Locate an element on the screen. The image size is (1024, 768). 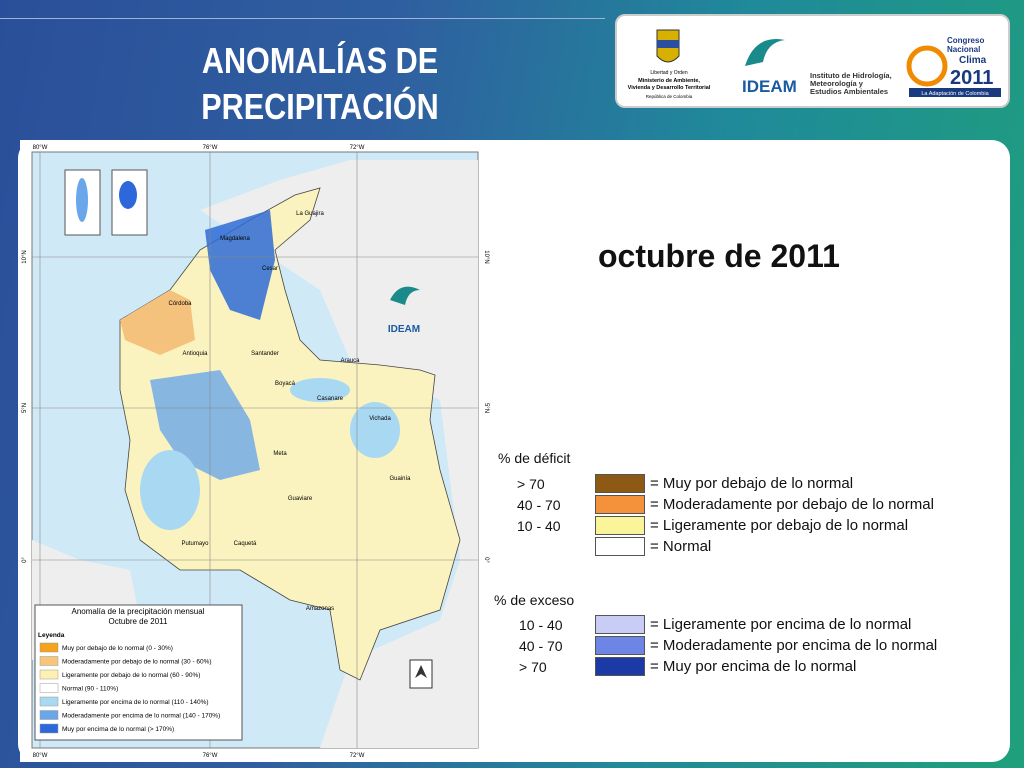
place-label: Meta is located at coordinates (280, 454).